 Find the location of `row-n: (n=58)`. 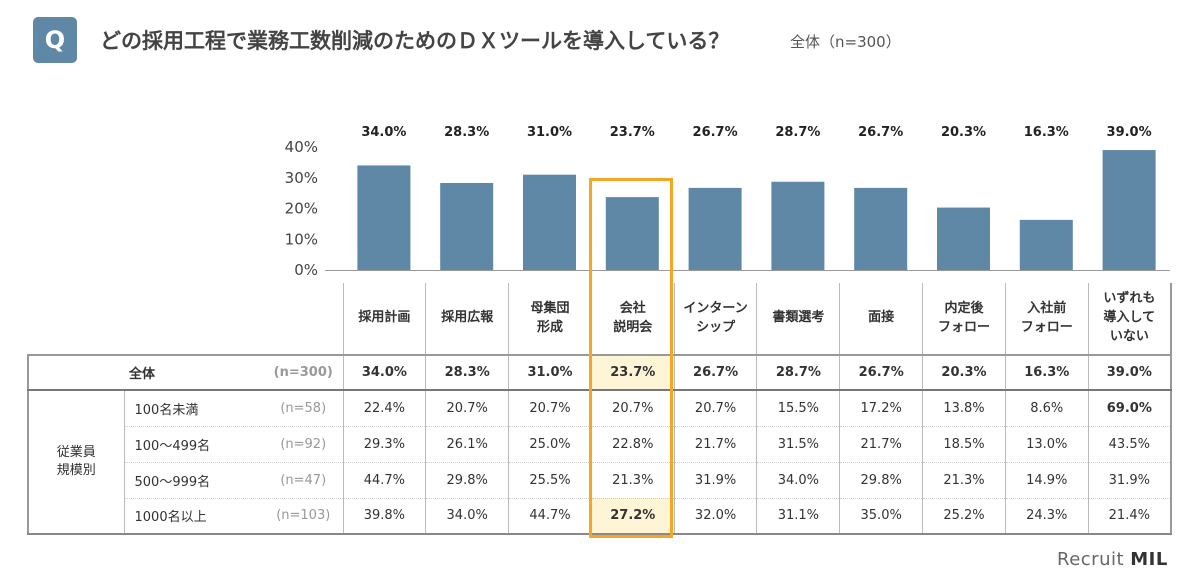

row-n: (n=58) is located at coordinates (303, 408).